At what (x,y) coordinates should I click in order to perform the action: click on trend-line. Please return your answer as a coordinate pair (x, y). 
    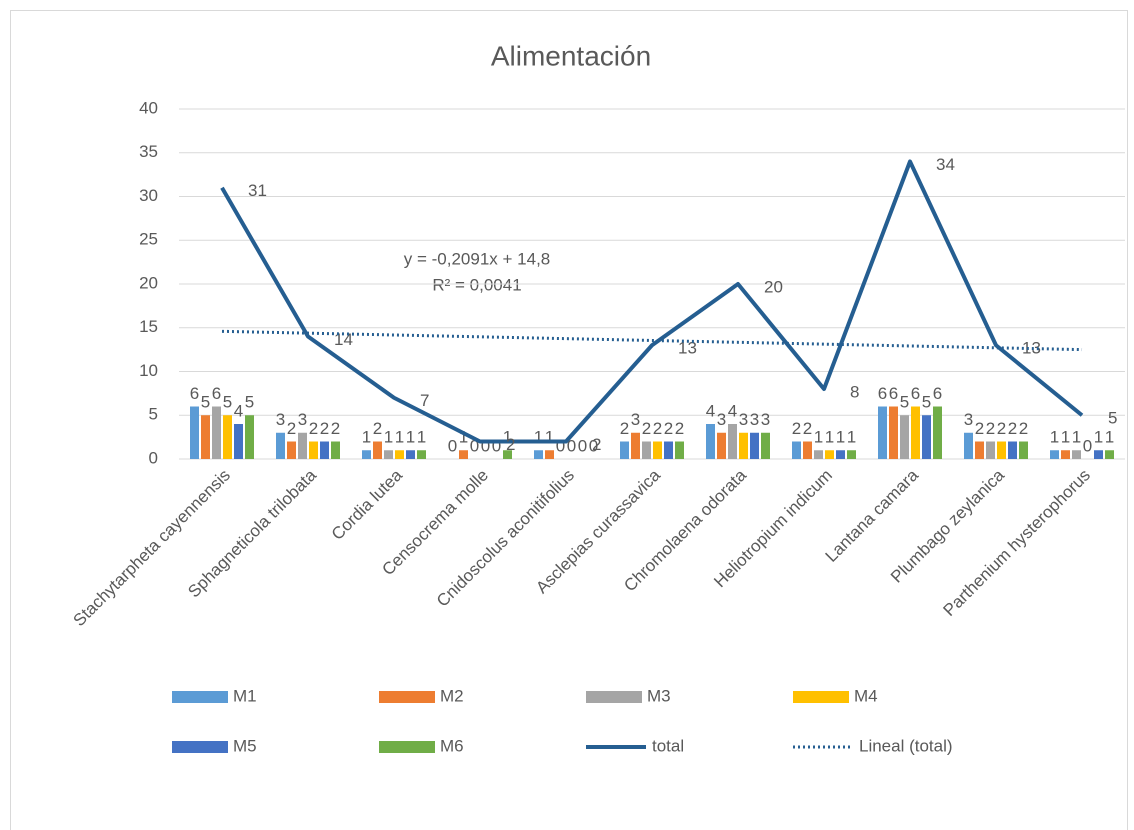
    Looking at the image, I should click on (652, 340).